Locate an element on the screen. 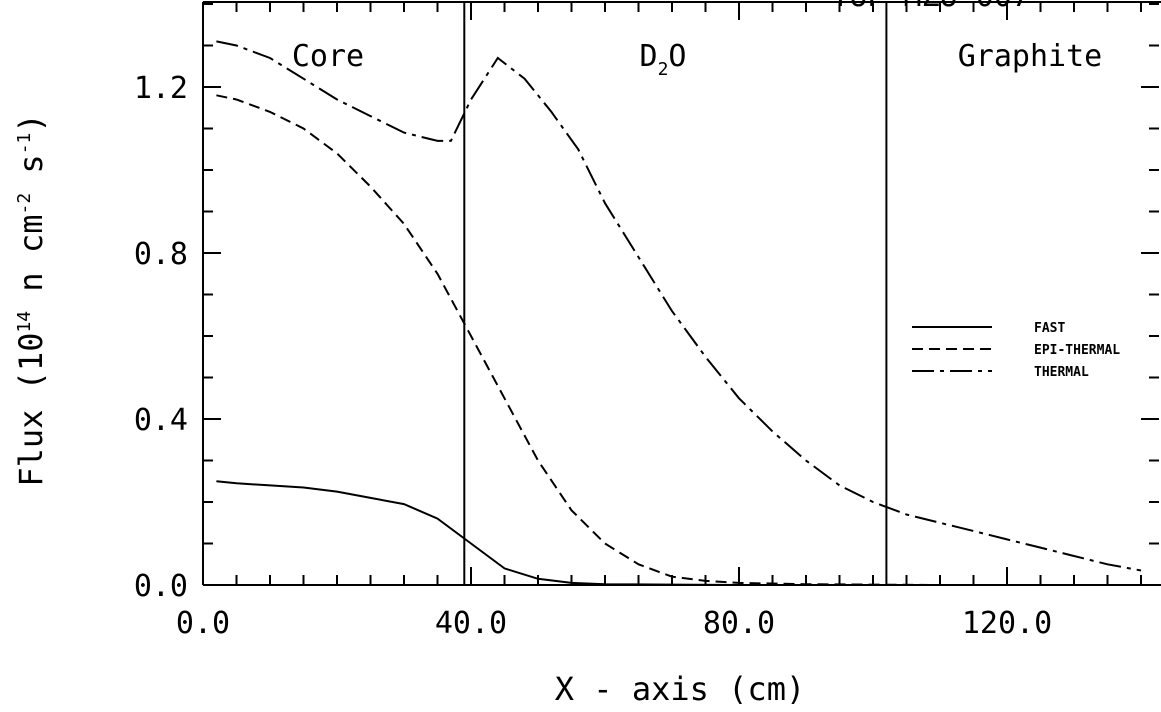 The height and width of the screenshot is (712, 1161). y-axis-title-mid2: s is located at coordinates (31, 173).